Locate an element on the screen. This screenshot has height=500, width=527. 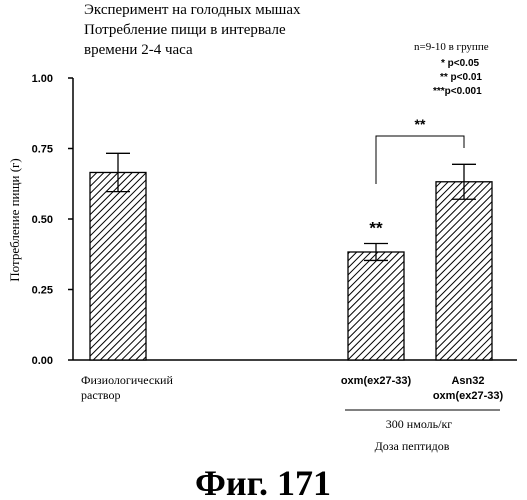
legend-item-3: ***p<0.001 is located at coordinates (457, 91).